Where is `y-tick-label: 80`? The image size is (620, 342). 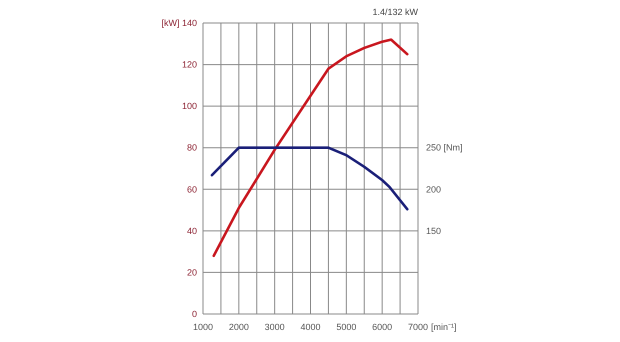
y-tick-label: 80 is located at coordinates (191, 147).